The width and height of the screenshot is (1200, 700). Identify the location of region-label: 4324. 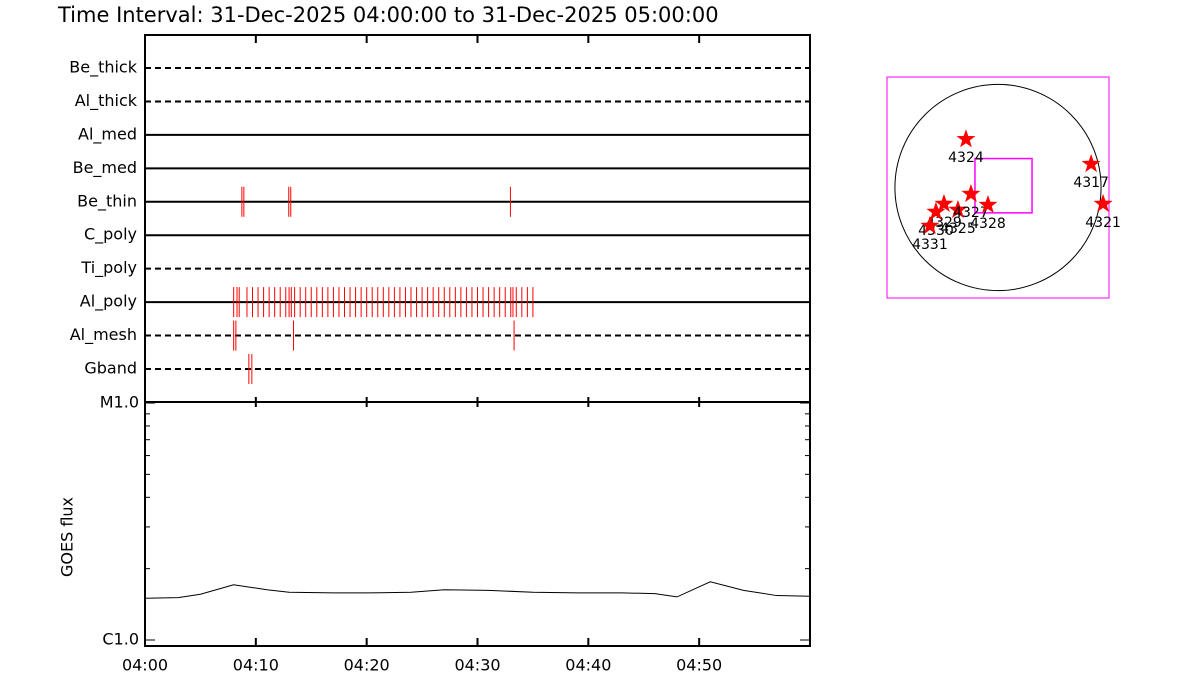
(966, 158).